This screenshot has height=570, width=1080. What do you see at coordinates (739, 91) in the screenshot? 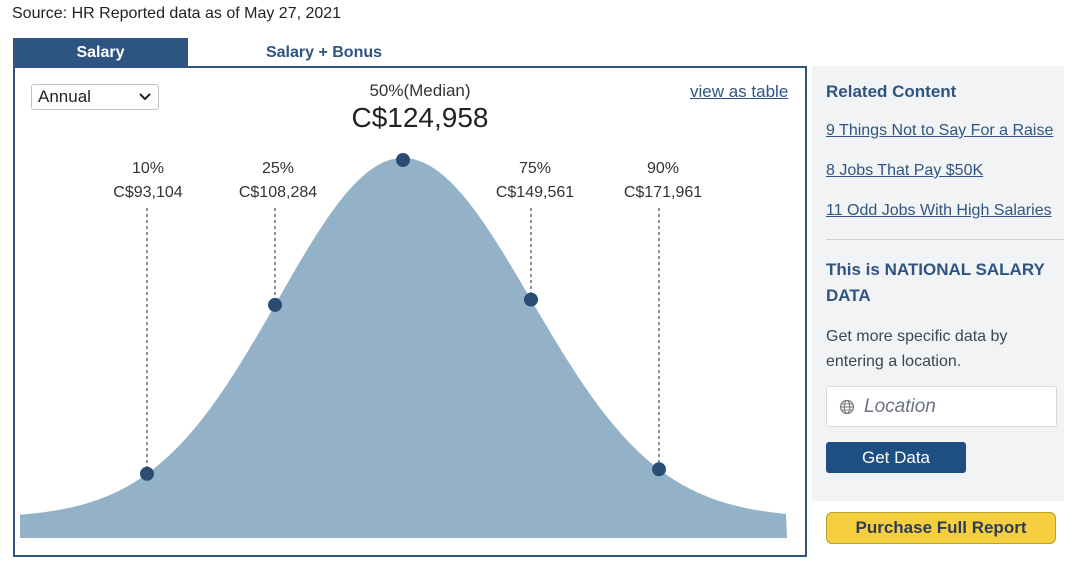
I see `view-as-table-link: view as table` at bounding box center [739, 91].